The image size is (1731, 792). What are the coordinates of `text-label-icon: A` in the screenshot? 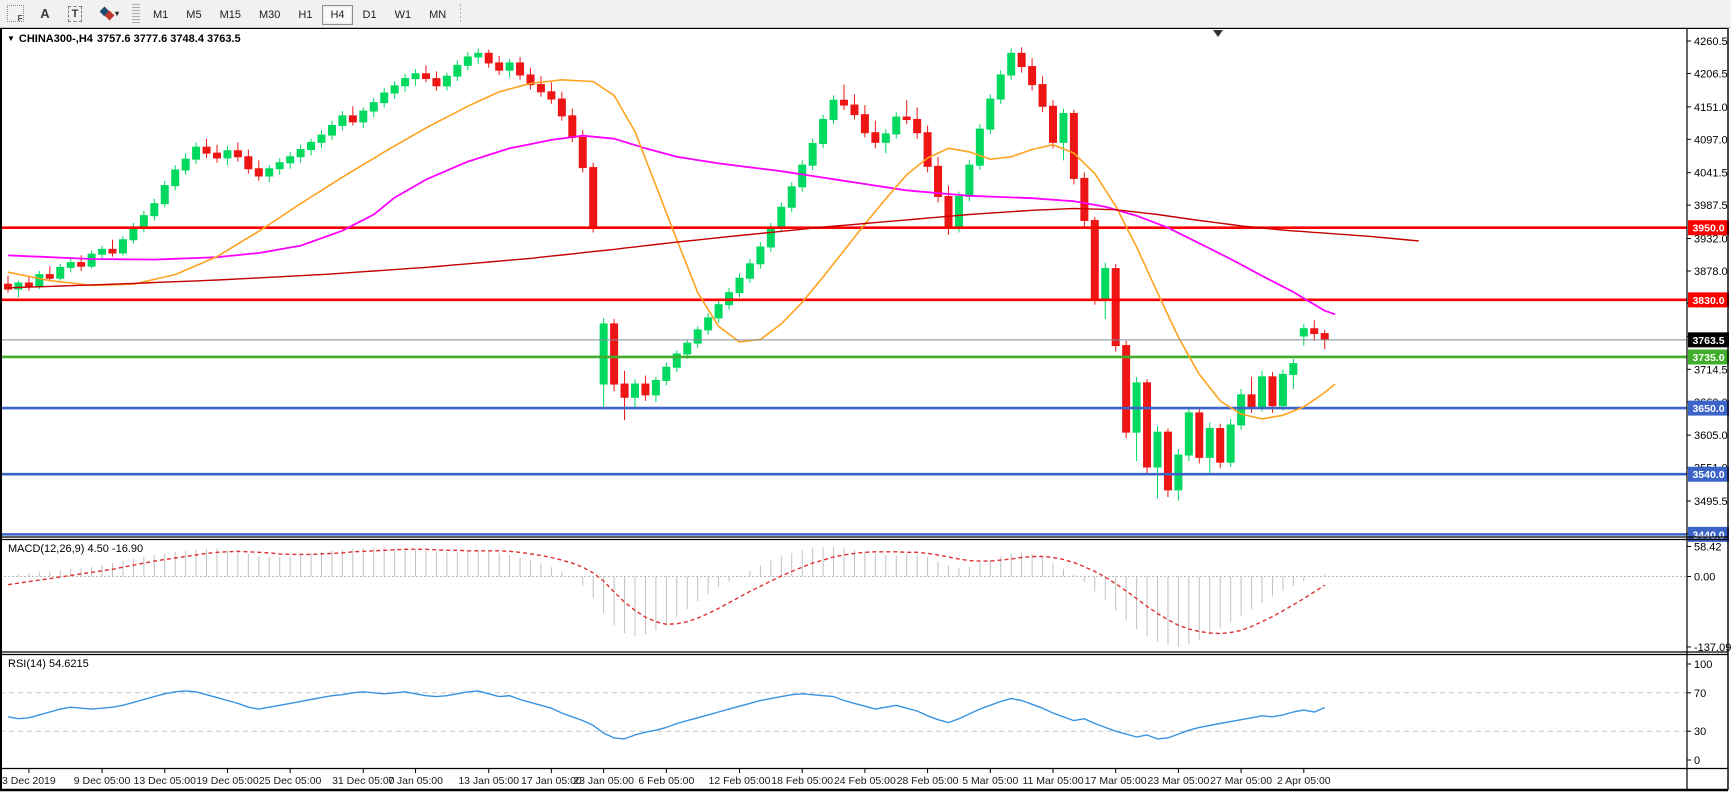 It's located at (45, 13).